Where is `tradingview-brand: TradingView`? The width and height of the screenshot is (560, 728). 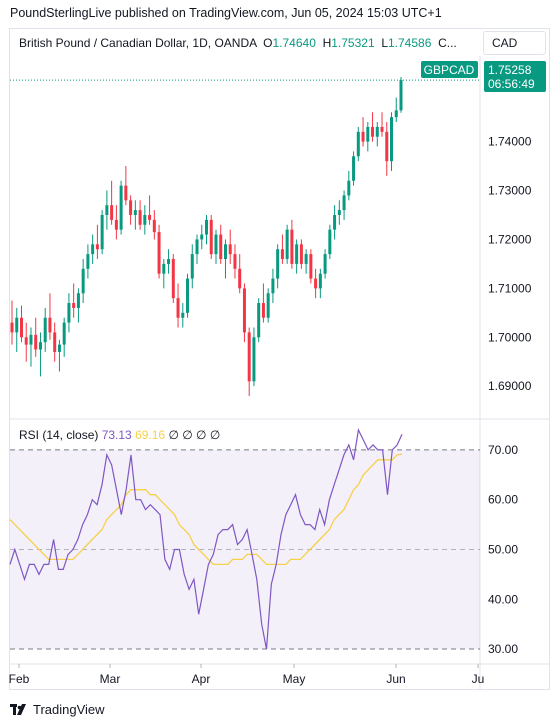
tradingview-brand: TradingView is located at coordinates (57, 709).